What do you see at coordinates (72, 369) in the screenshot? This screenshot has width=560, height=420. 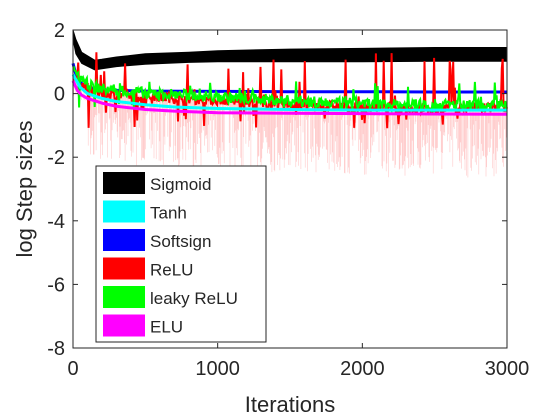 I see `x-tick-label: 0` at bounding box center [72, 369].